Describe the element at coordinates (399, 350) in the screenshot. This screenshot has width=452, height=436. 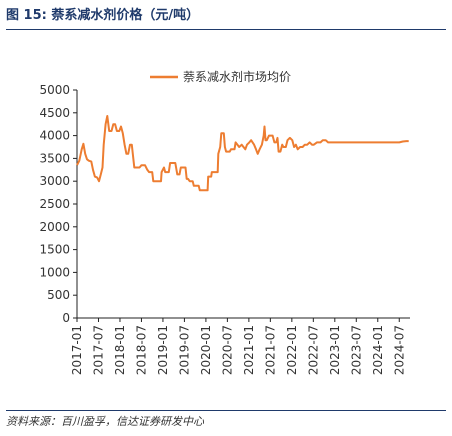
I see `x-tick-label: 2024-07` at that location.